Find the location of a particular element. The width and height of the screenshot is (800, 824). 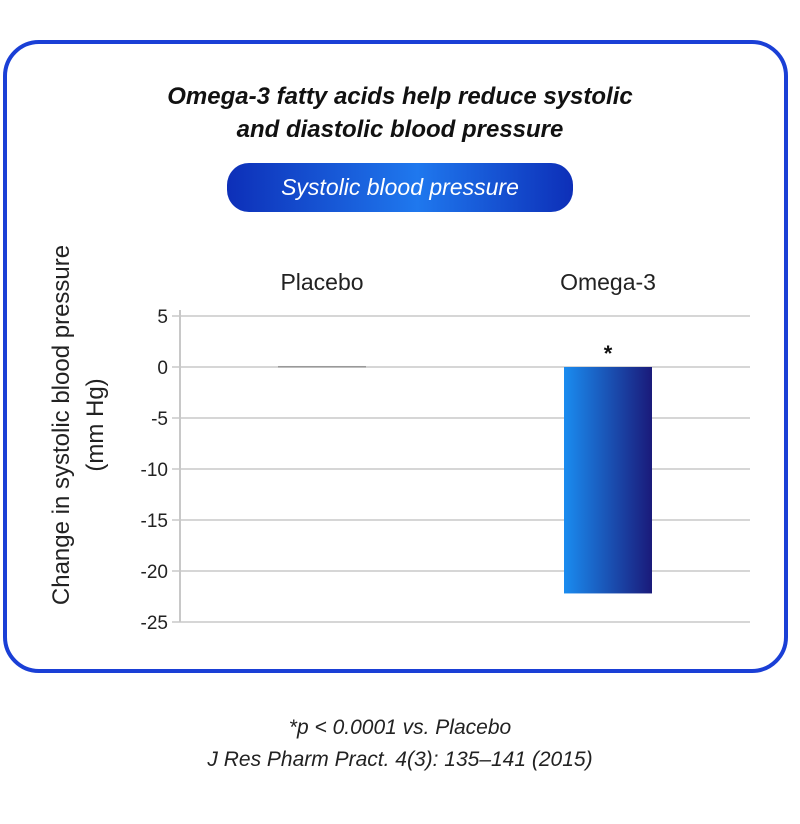

y-axis-label-line: (mm Hg) is located at coordinates (95, 424).